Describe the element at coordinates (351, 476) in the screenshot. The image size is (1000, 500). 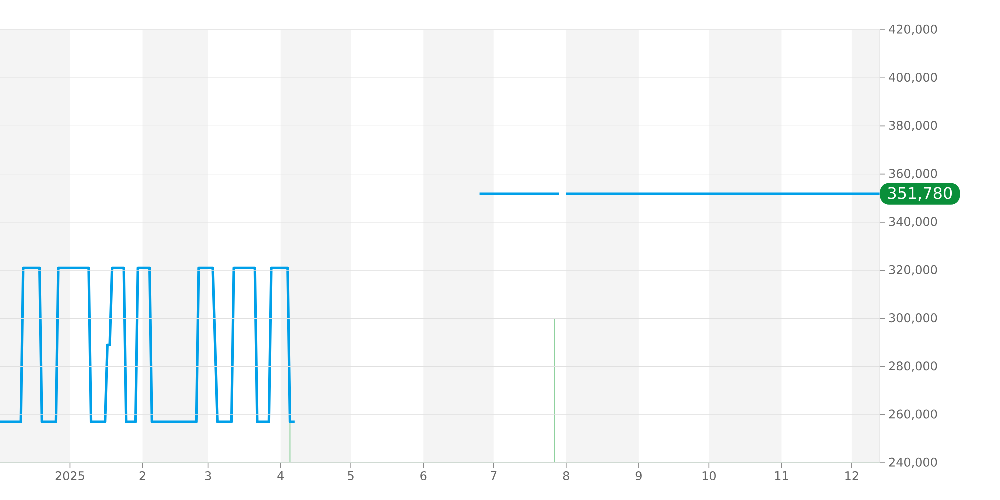
I see `x-tick-label: 5` at that location.